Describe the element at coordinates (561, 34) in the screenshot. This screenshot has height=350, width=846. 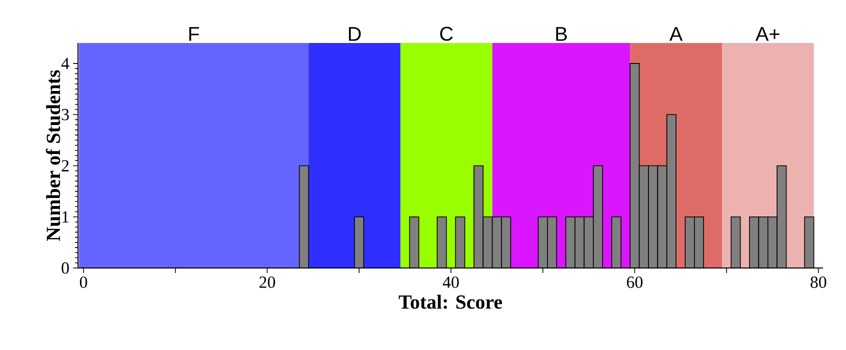
I see `band-label: B` at that location.